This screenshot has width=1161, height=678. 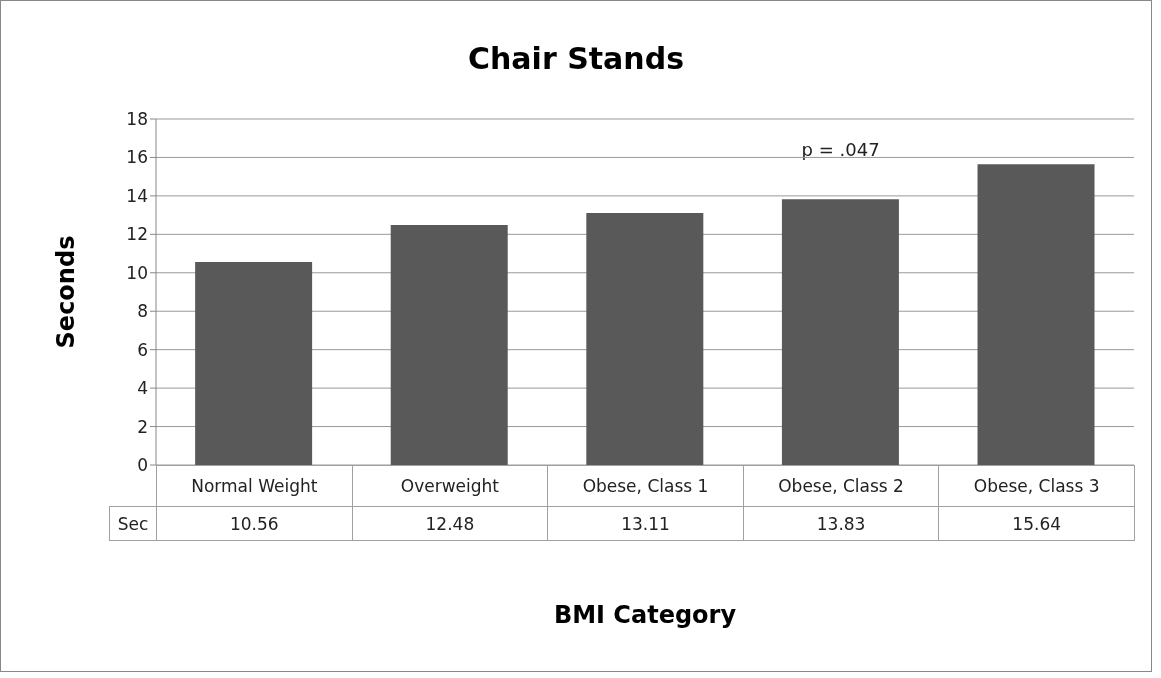 I want to click on chart-title: Chair Stands, so click(x=576, y=58).